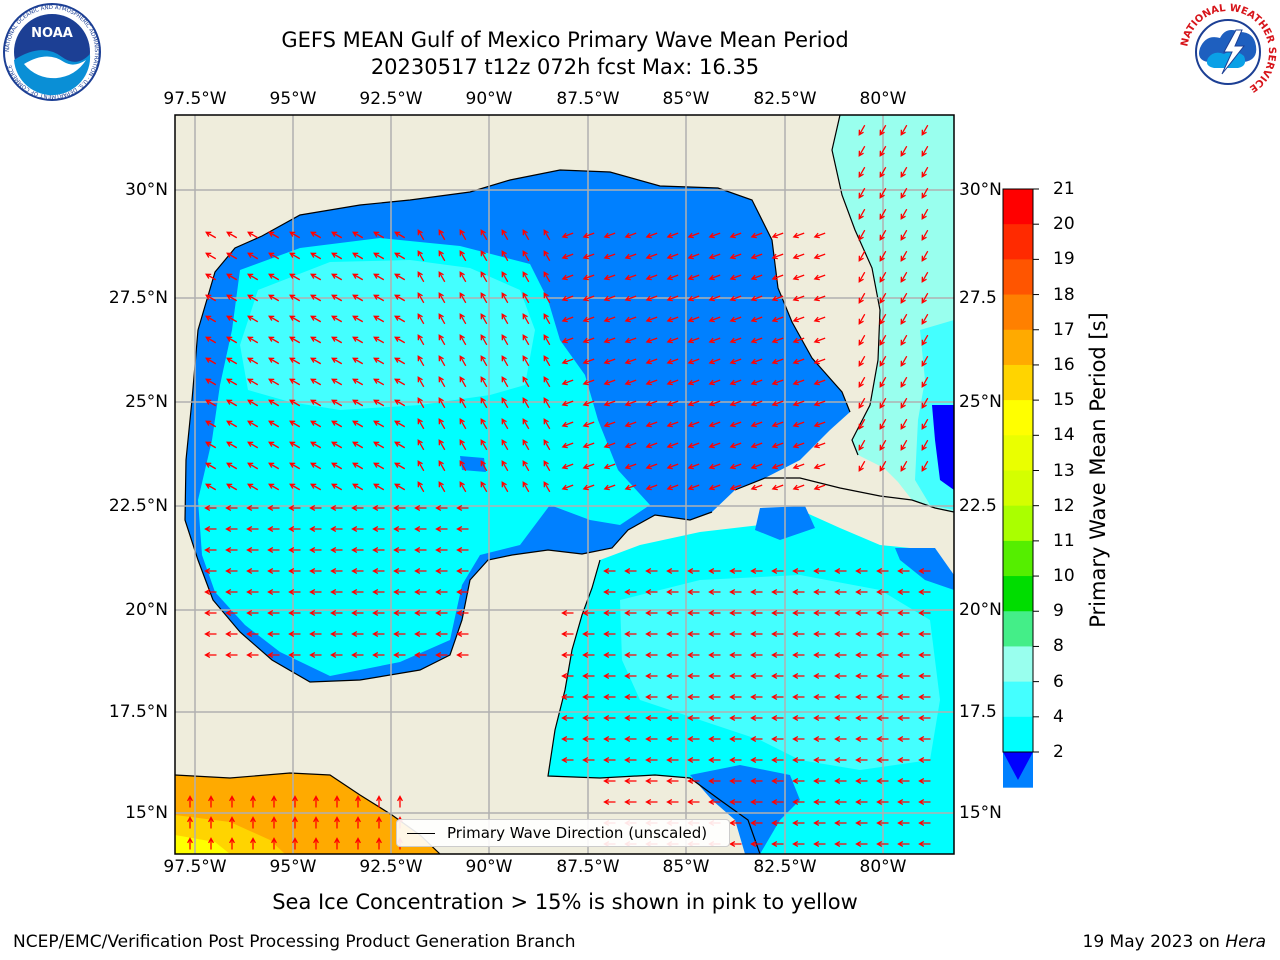 This screenshot has height=960, width=1280. Describe the element at coordinates (1058, 646) in the screenshot. I see `colorbar-tick-label: 8` at that location.